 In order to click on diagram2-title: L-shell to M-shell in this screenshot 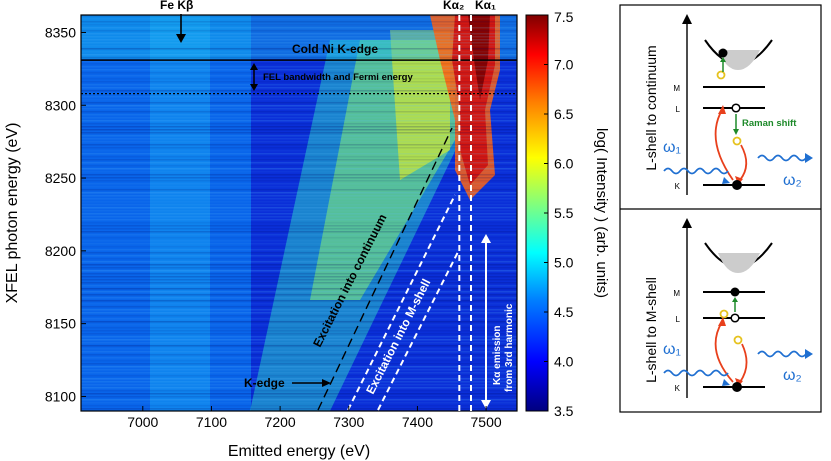, I will do `click(651, 330)`.